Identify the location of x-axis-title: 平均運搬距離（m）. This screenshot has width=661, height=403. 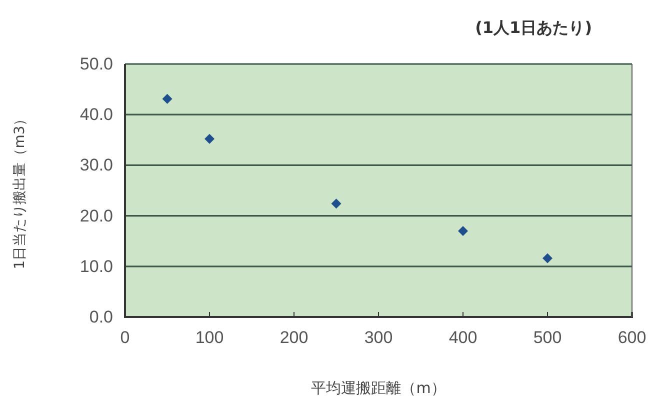
(378, 388).